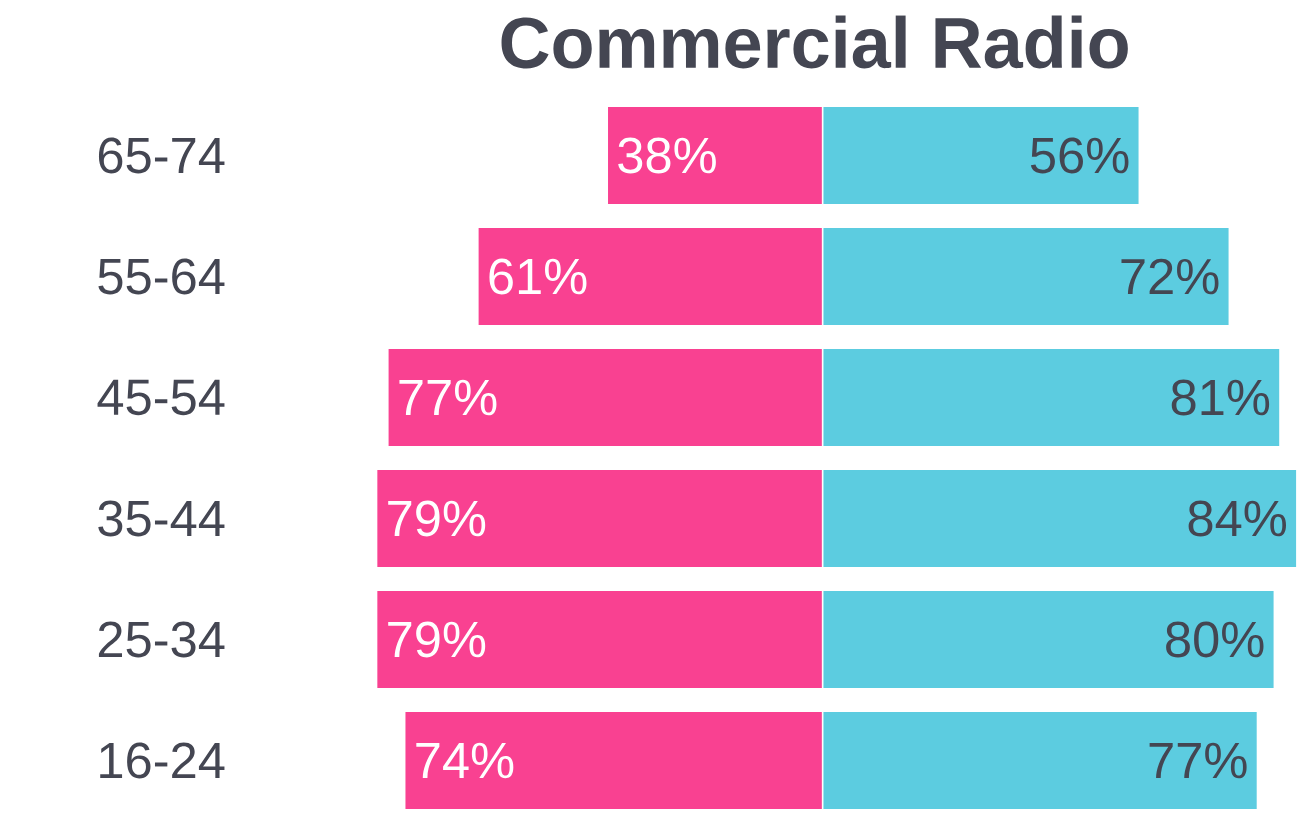  Describe the element at coordinates (1079, 155) in the screenshot. I see `data-label: 56%` at that location.